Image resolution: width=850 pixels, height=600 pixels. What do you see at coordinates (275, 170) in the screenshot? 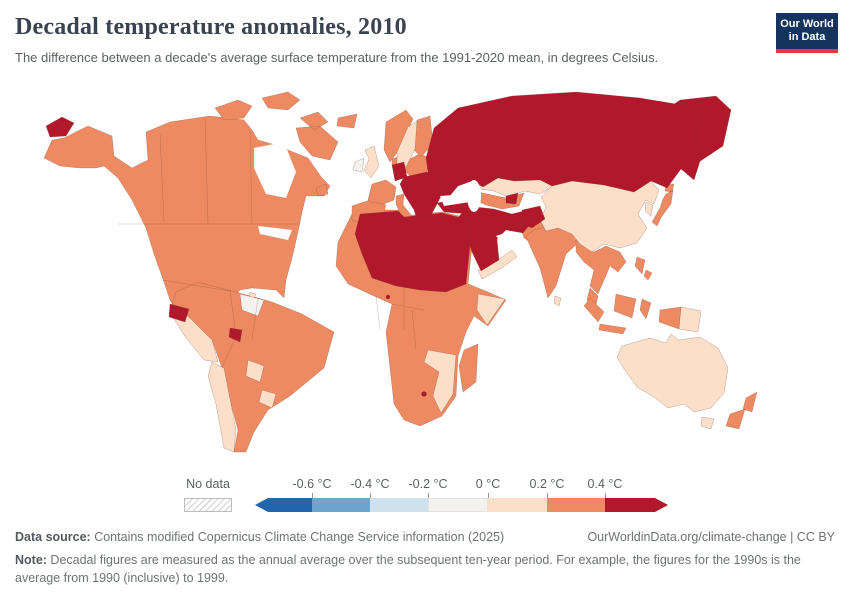
I see `hudson-bay` at bounding box center [275, 170].